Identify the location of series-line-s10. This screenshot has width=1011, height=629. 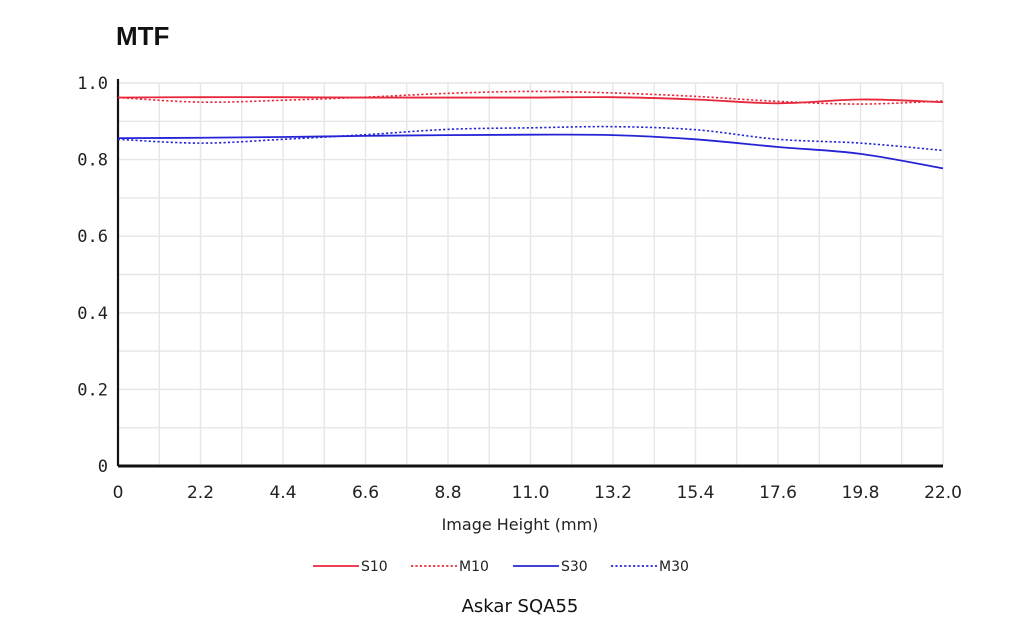
(530, 100).